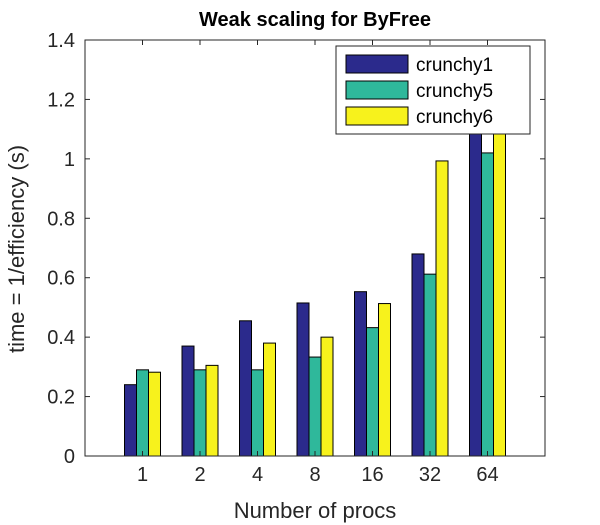  I want to click on x-tick-label: 32, so click(430, 475).